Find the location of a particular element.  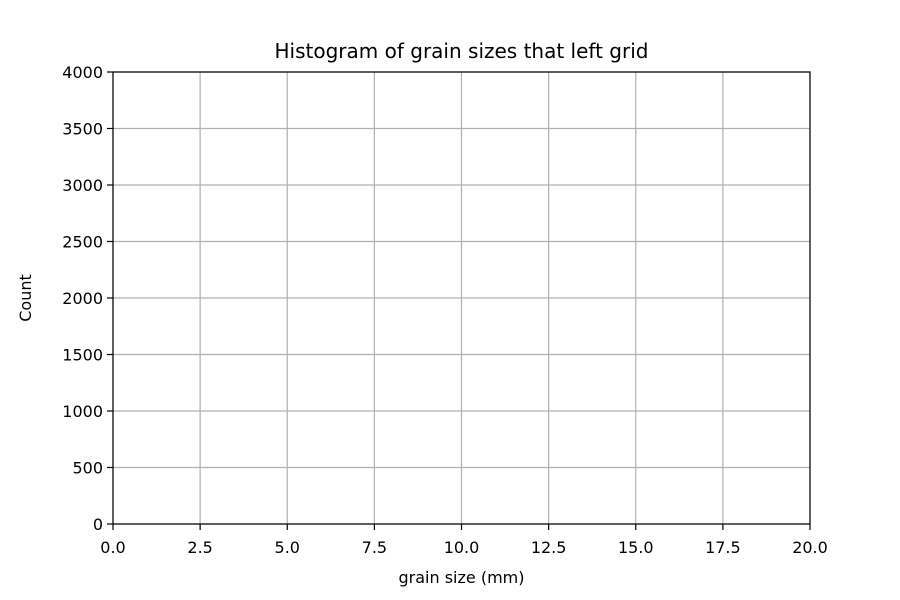

x-tick-label: 7.5 is located at coordinates (374, 547).